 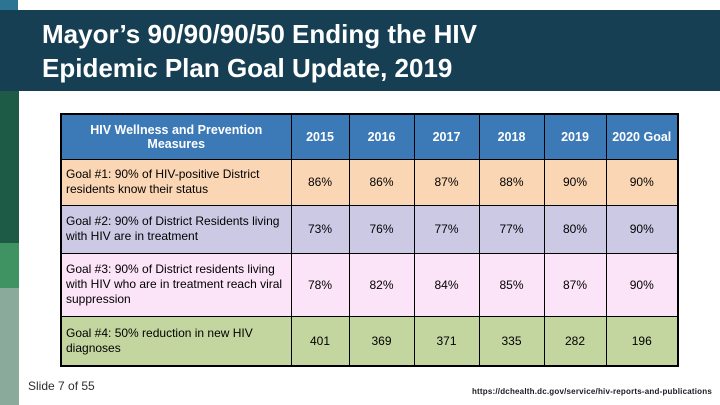 What do you see at coordinates (247, 68) in the screenshot?
I see `slide-title-line-2: Epidemic Plan Goal Update, 2019` at bounding box center [247, 68].